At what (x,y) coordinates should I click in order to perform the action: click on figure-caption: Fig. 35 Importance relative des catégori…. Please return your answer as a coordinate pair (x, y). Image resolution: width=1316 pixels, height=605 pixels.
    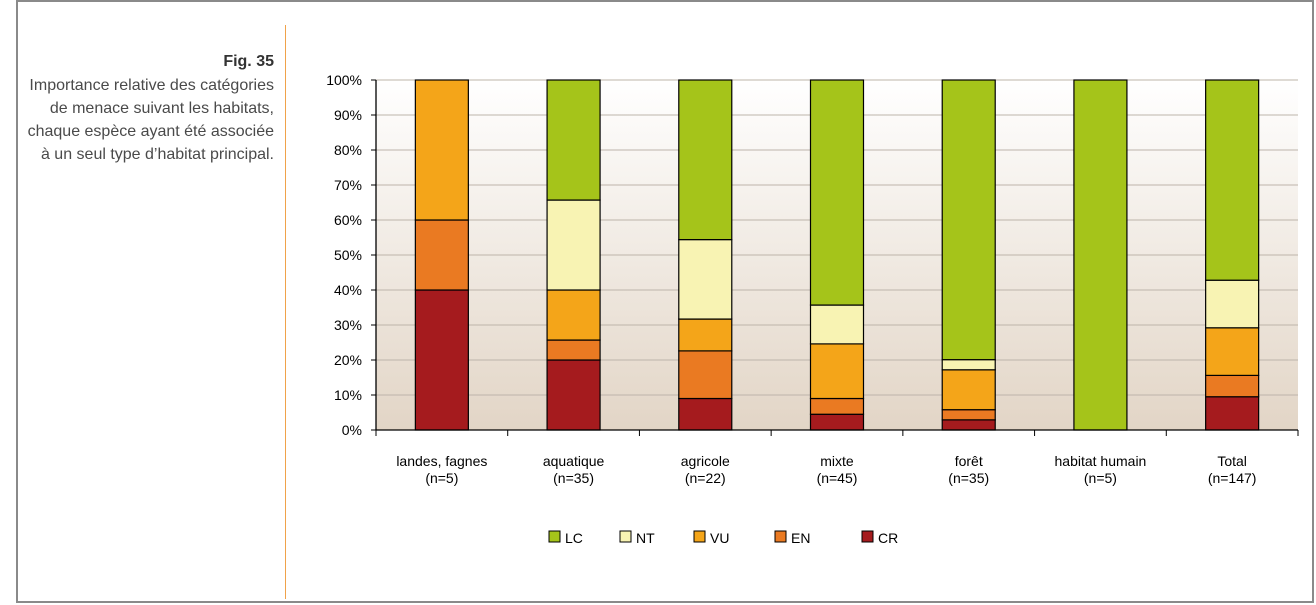
    Looking at the image, I should click on (147, 109).